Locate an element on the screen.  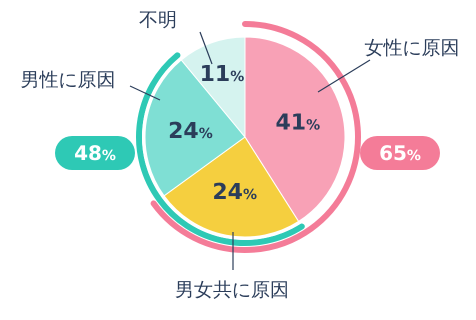
slice-label: 男性に原因 is located at coordinates (68, 80).